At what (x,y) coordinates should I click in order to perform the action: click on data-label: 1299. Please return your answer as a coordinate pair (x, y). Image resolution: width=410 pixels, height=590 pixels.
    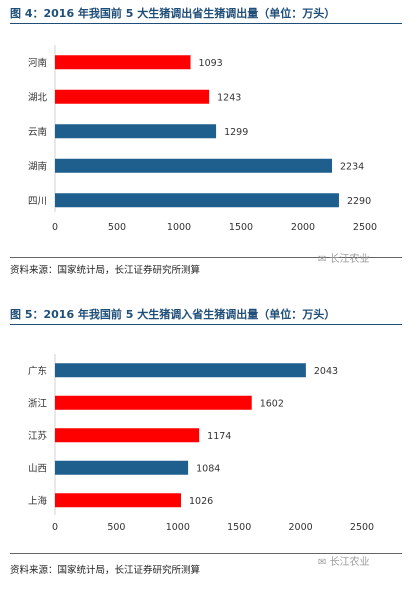
    Looking at the image, I should click on (236, 132).